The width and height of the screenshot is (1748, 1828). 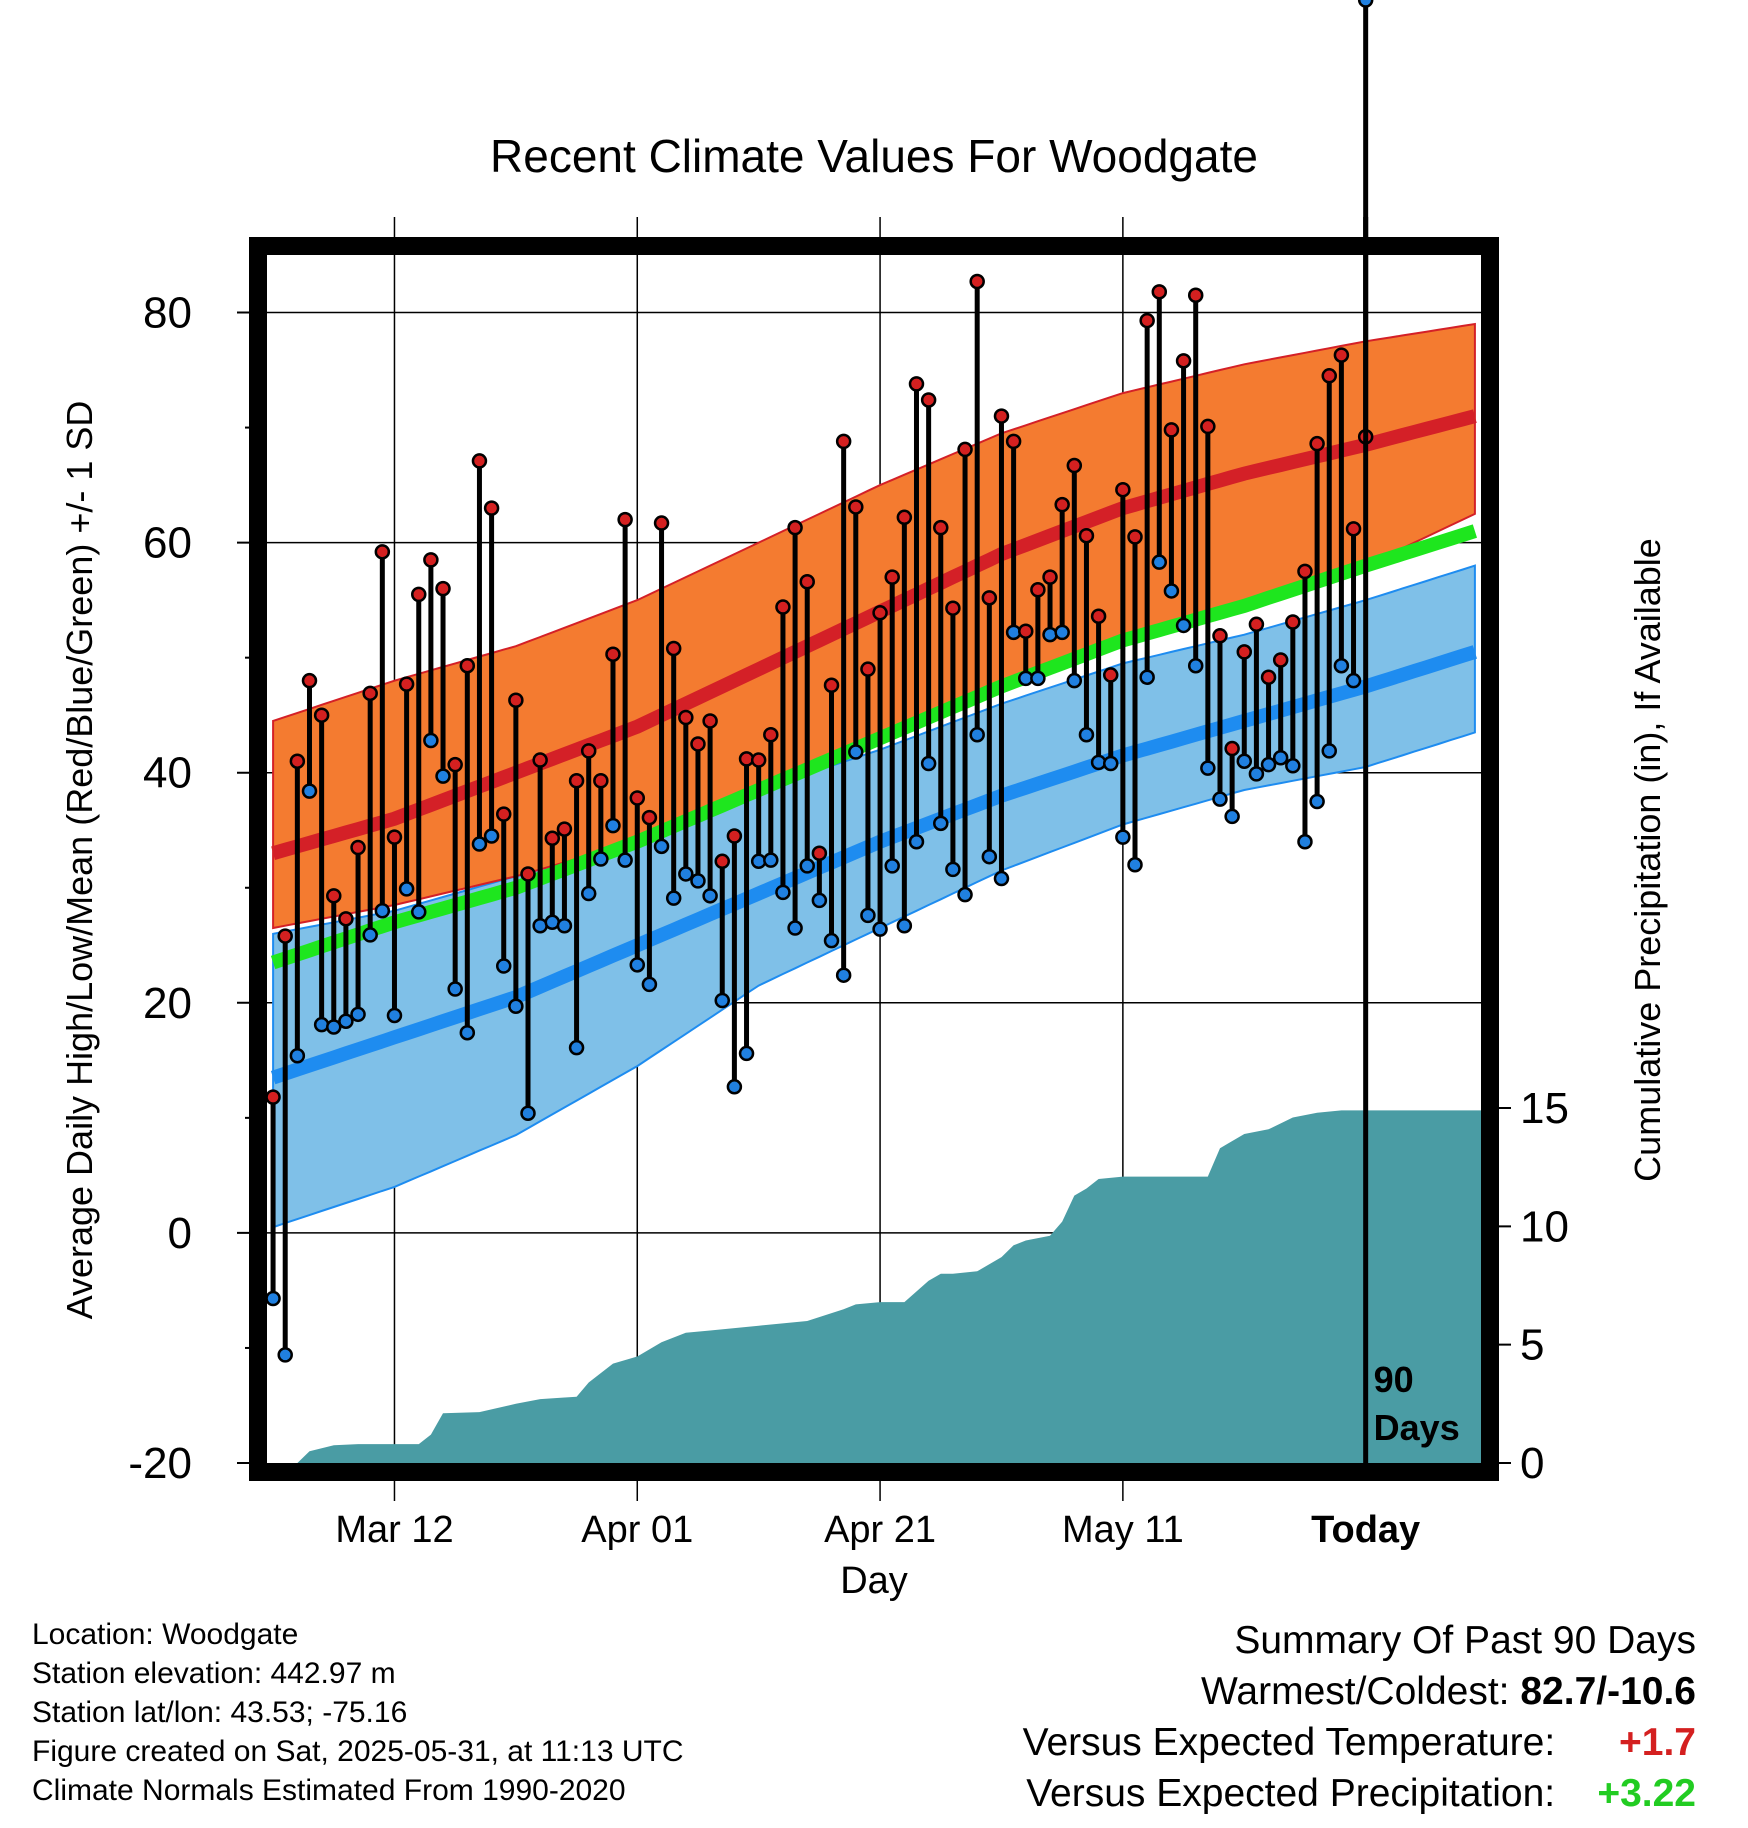 What do you see at coordinates (1359, 1742) in the screenshot?
I see `summary-temp-row: Versus Expected Temperature: +1.7` at bounding box center [1359, 1742].